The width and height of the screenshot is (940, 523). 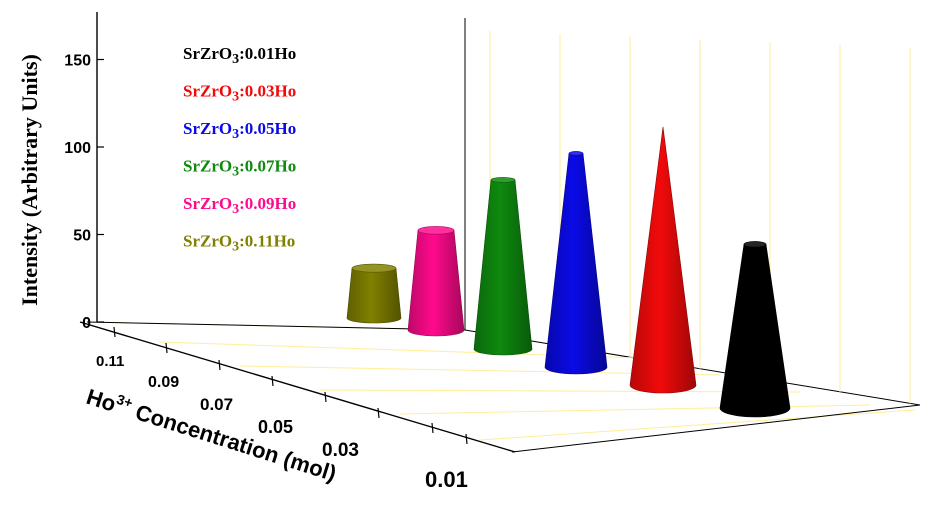 What do you see at coordinates (576, 153) in the screenshot?
I see `cone-top-0.05` at bounding box center [576, 153].